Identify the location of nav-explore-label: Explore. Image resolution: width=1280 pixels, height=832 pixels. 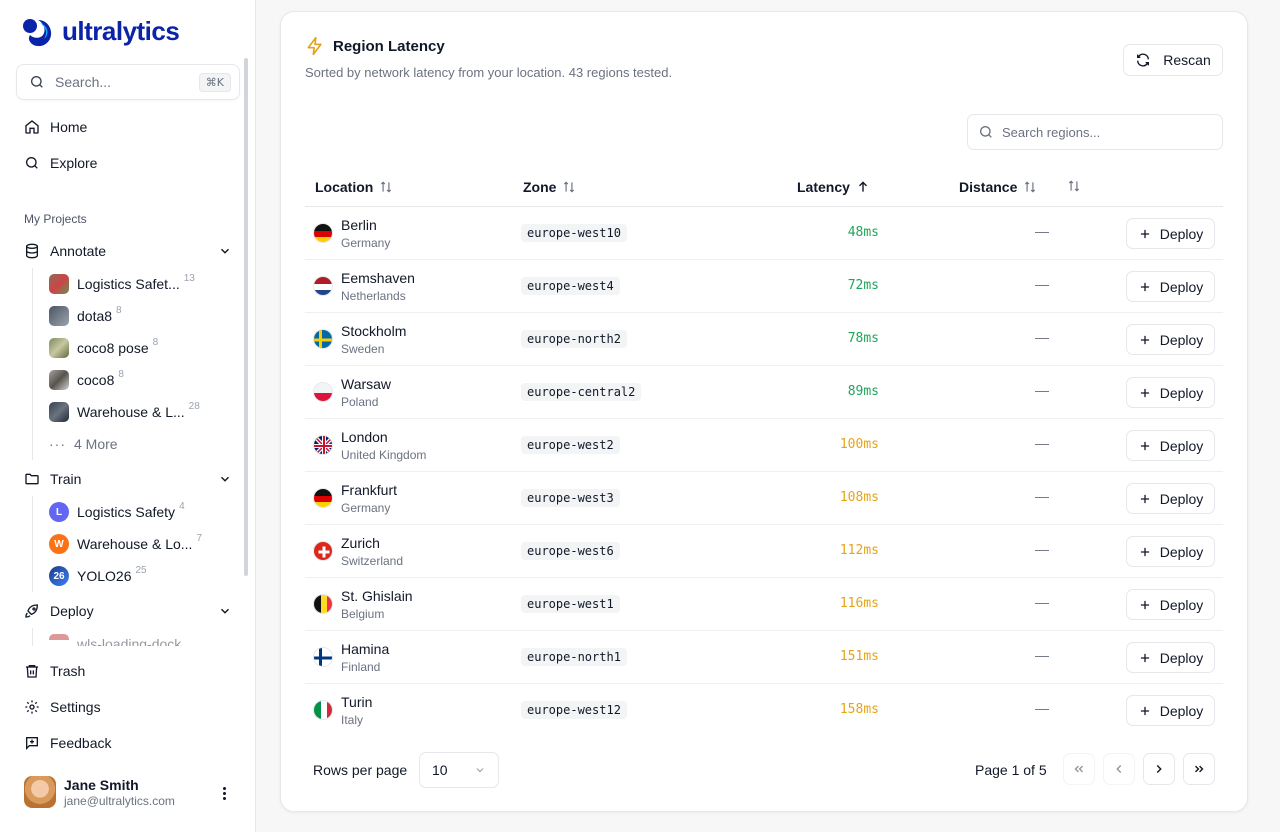
(74, 163).